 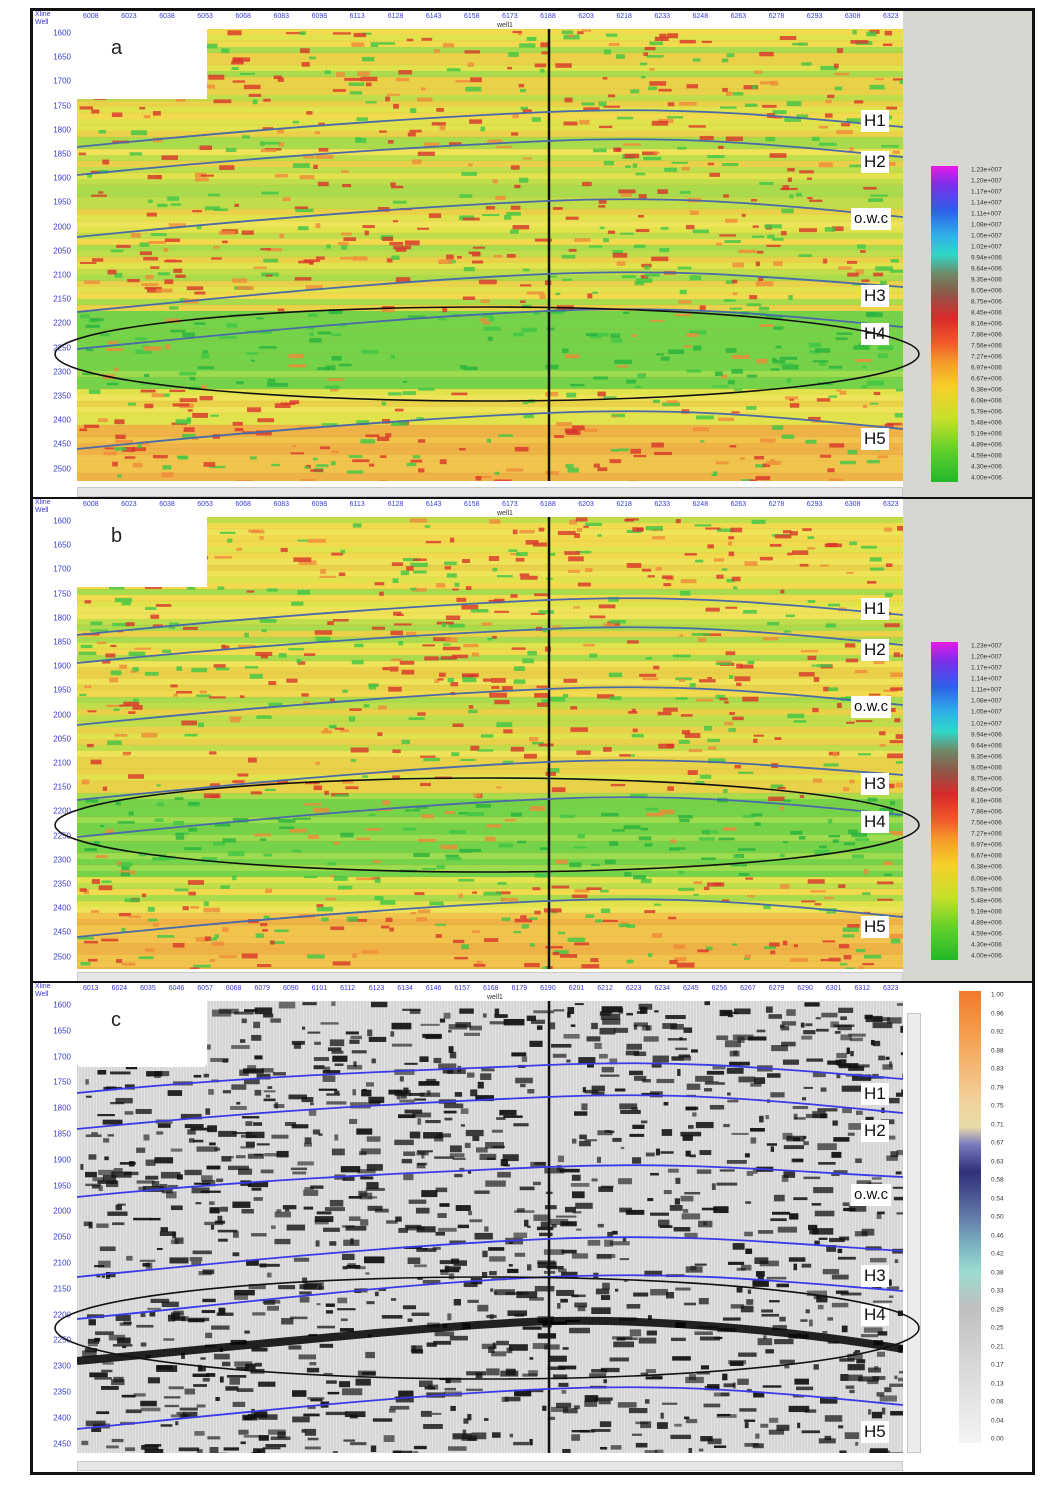 What do you see at coordinates (814, 16) in the screenshot?
I see `xline-tick: 6293` at bounding box center [814, 16].